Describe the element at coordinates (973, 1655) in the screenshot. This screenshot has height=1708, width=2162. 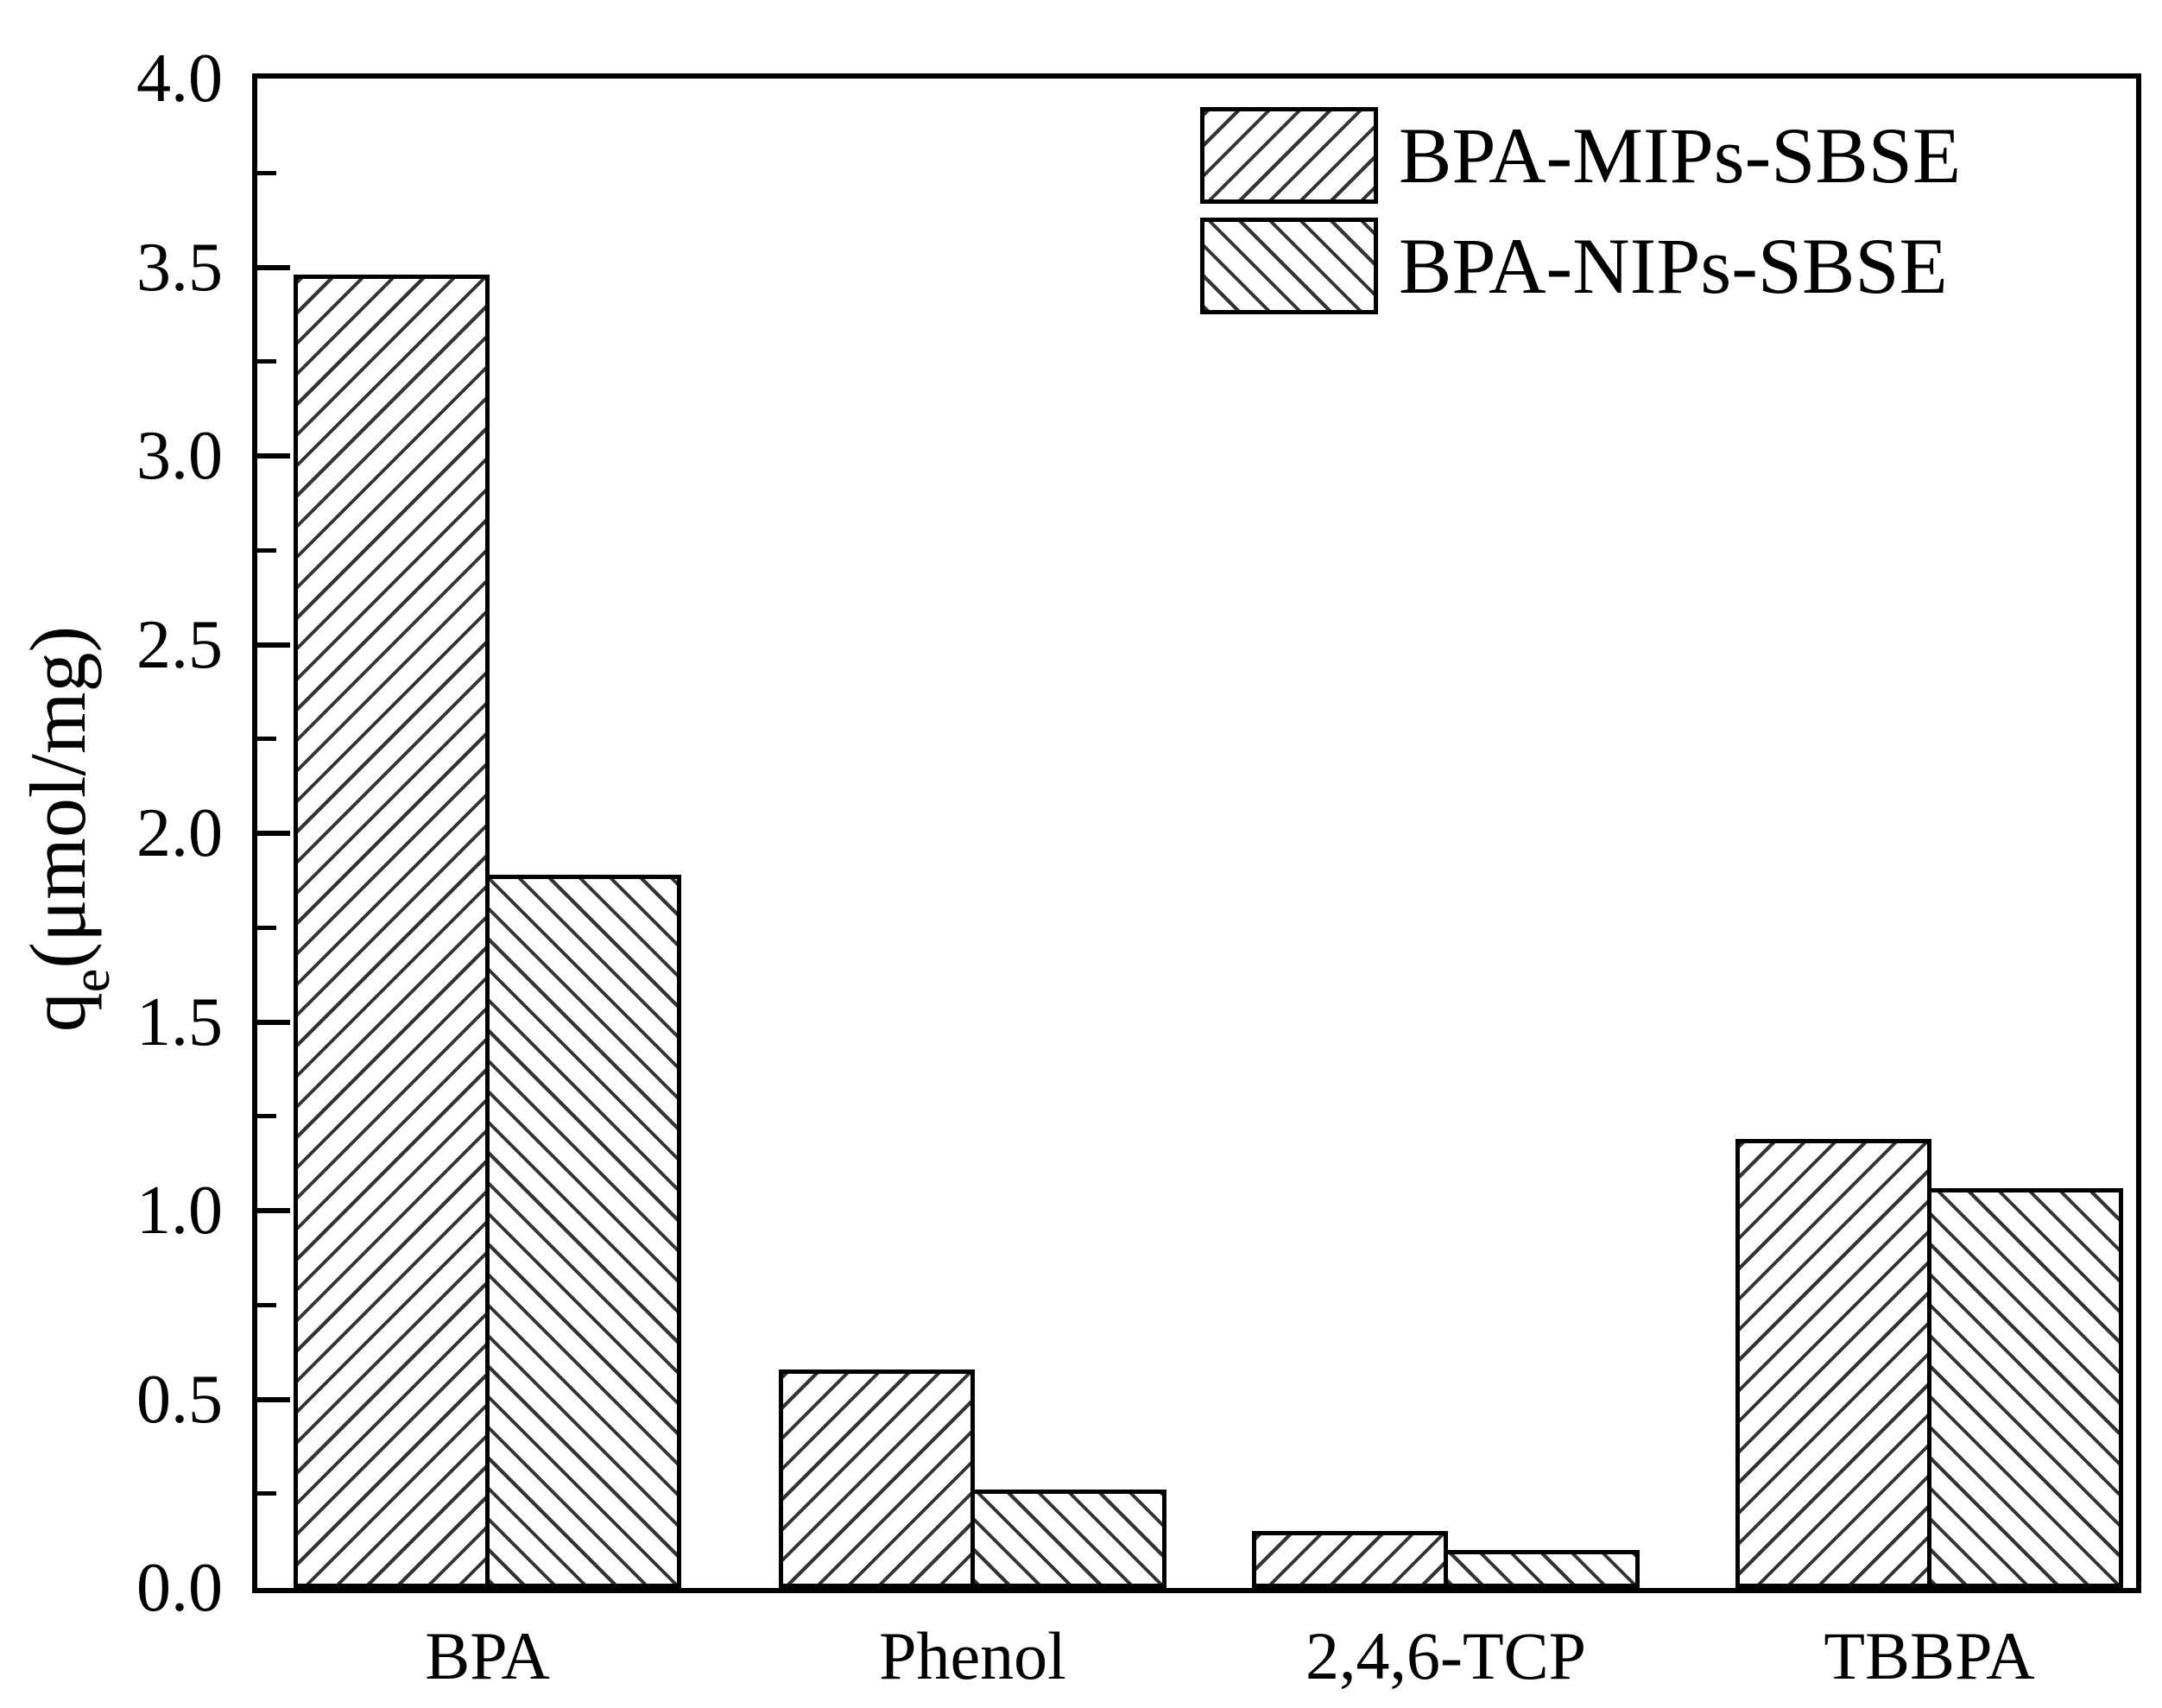
I see `x-category-label: Phenol` at that location.